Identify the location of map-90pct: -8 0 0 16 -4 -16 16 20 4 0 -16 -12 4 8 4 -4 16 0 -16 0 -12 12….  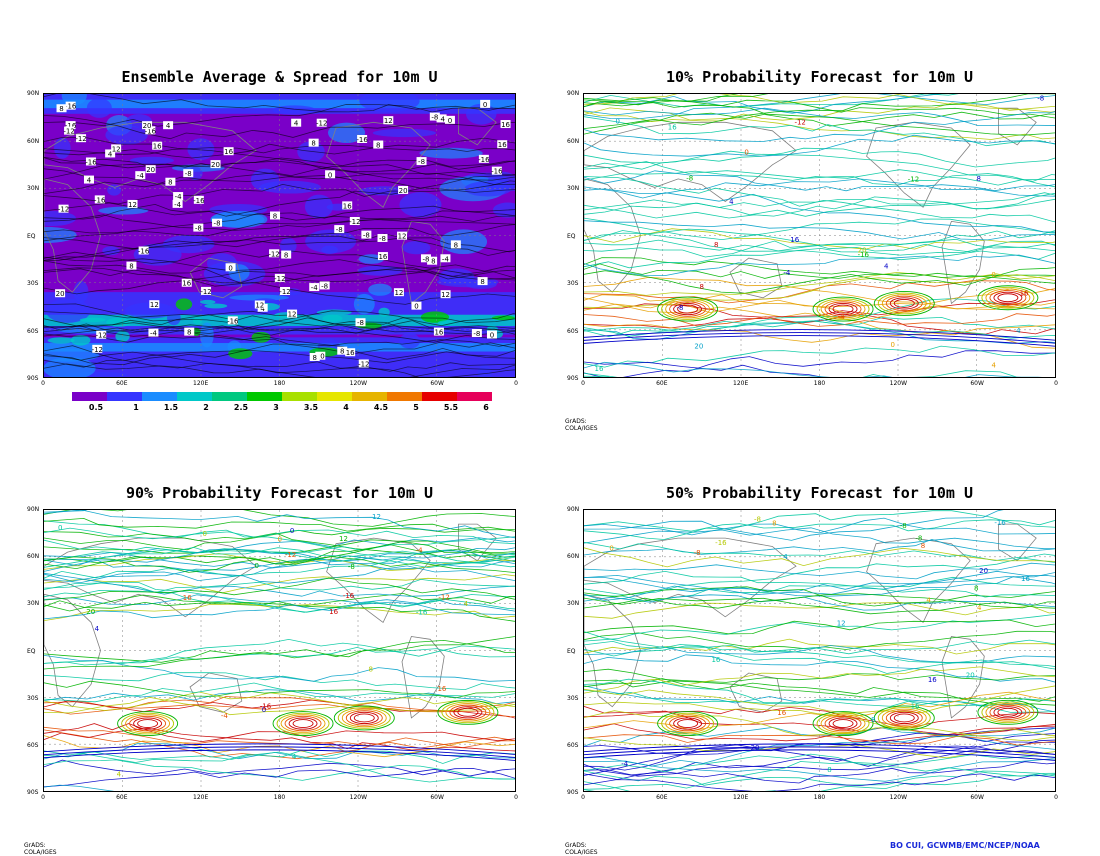
(279, 650).